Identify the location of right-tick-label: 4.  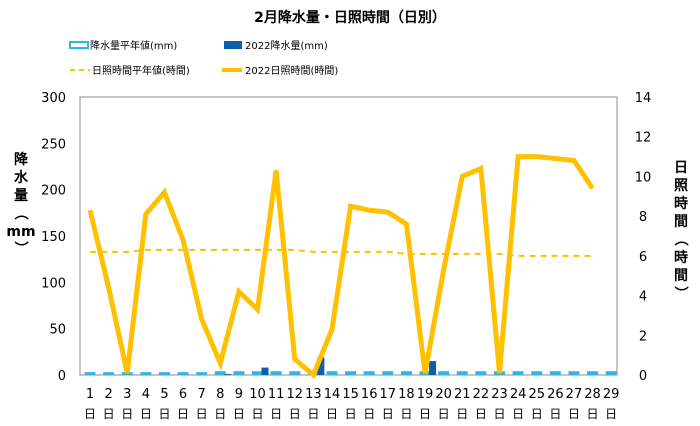
(643, 297).